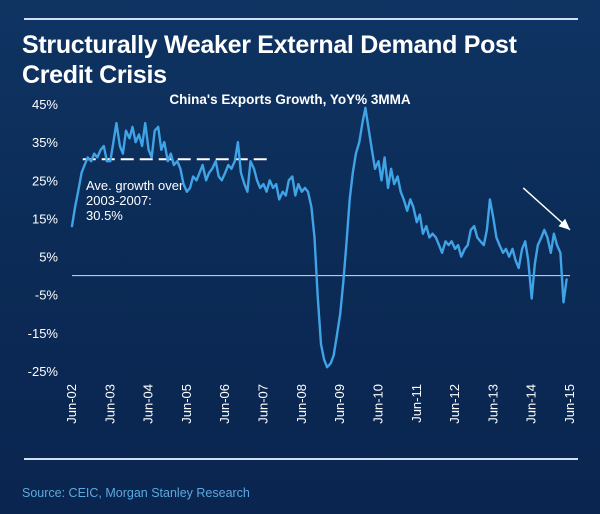 This screenshot has width=600, height=514. What do you see at coordinates (45, 218) in the screenshot?
I see `y-tick-label: 15%` at bounding box center [45, 218].